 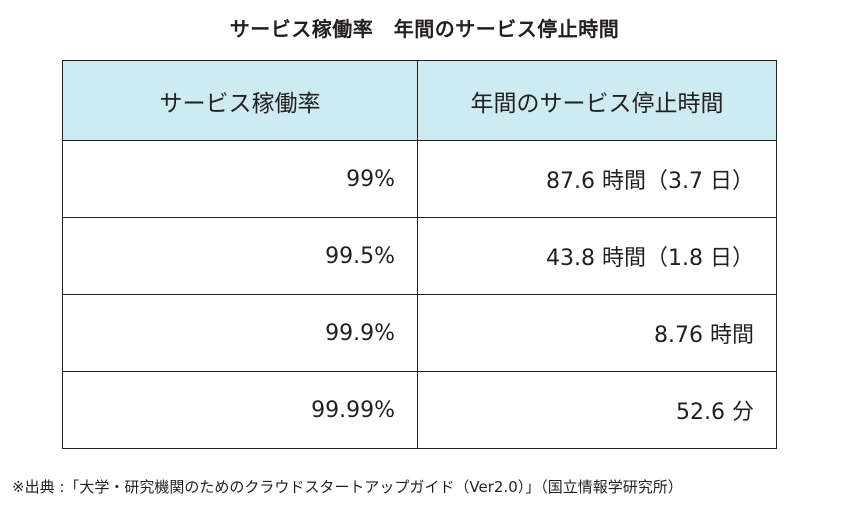 I want to click on availability-cell: 99%, so click(x=240, y=179).